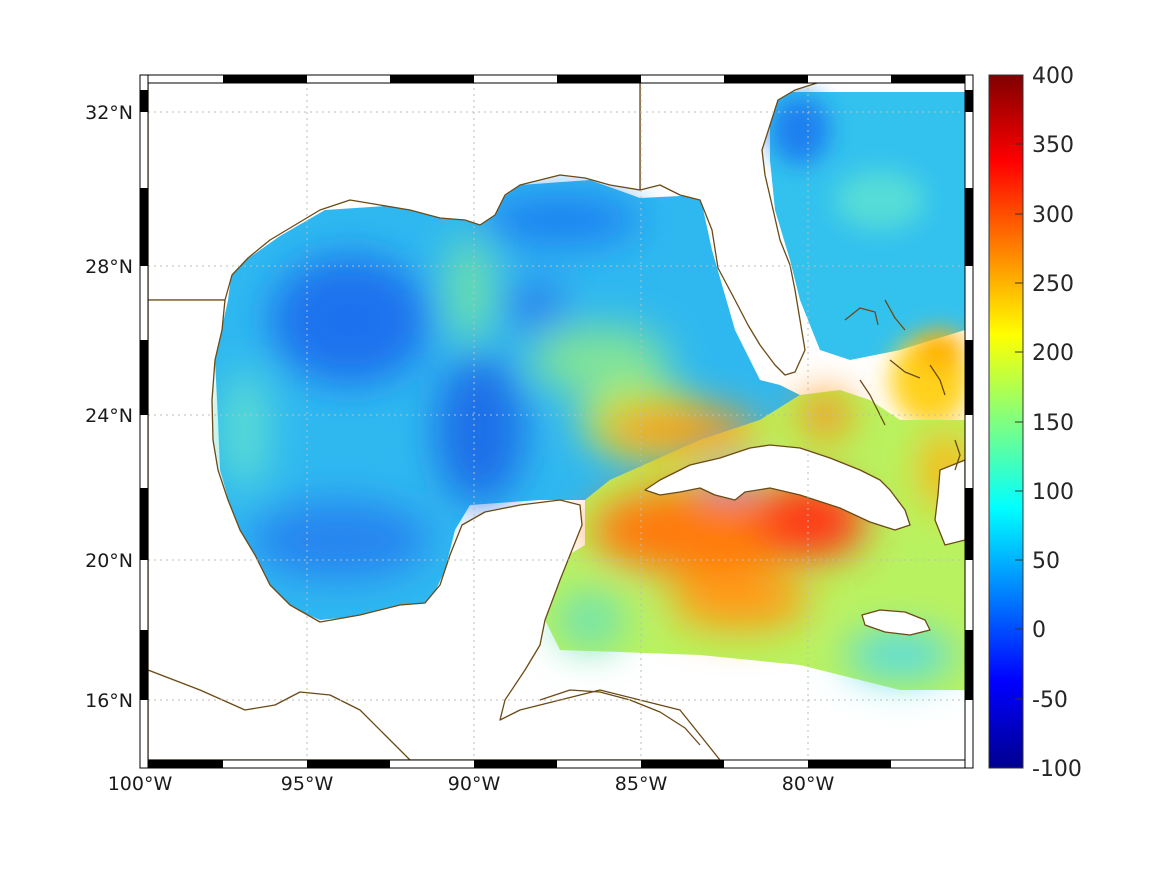 This screenshot has width=1167, height=875. I want to click on lat-tick-labels: 16°N 20°N 24°N 28°N 32°N, so click(109, 407).